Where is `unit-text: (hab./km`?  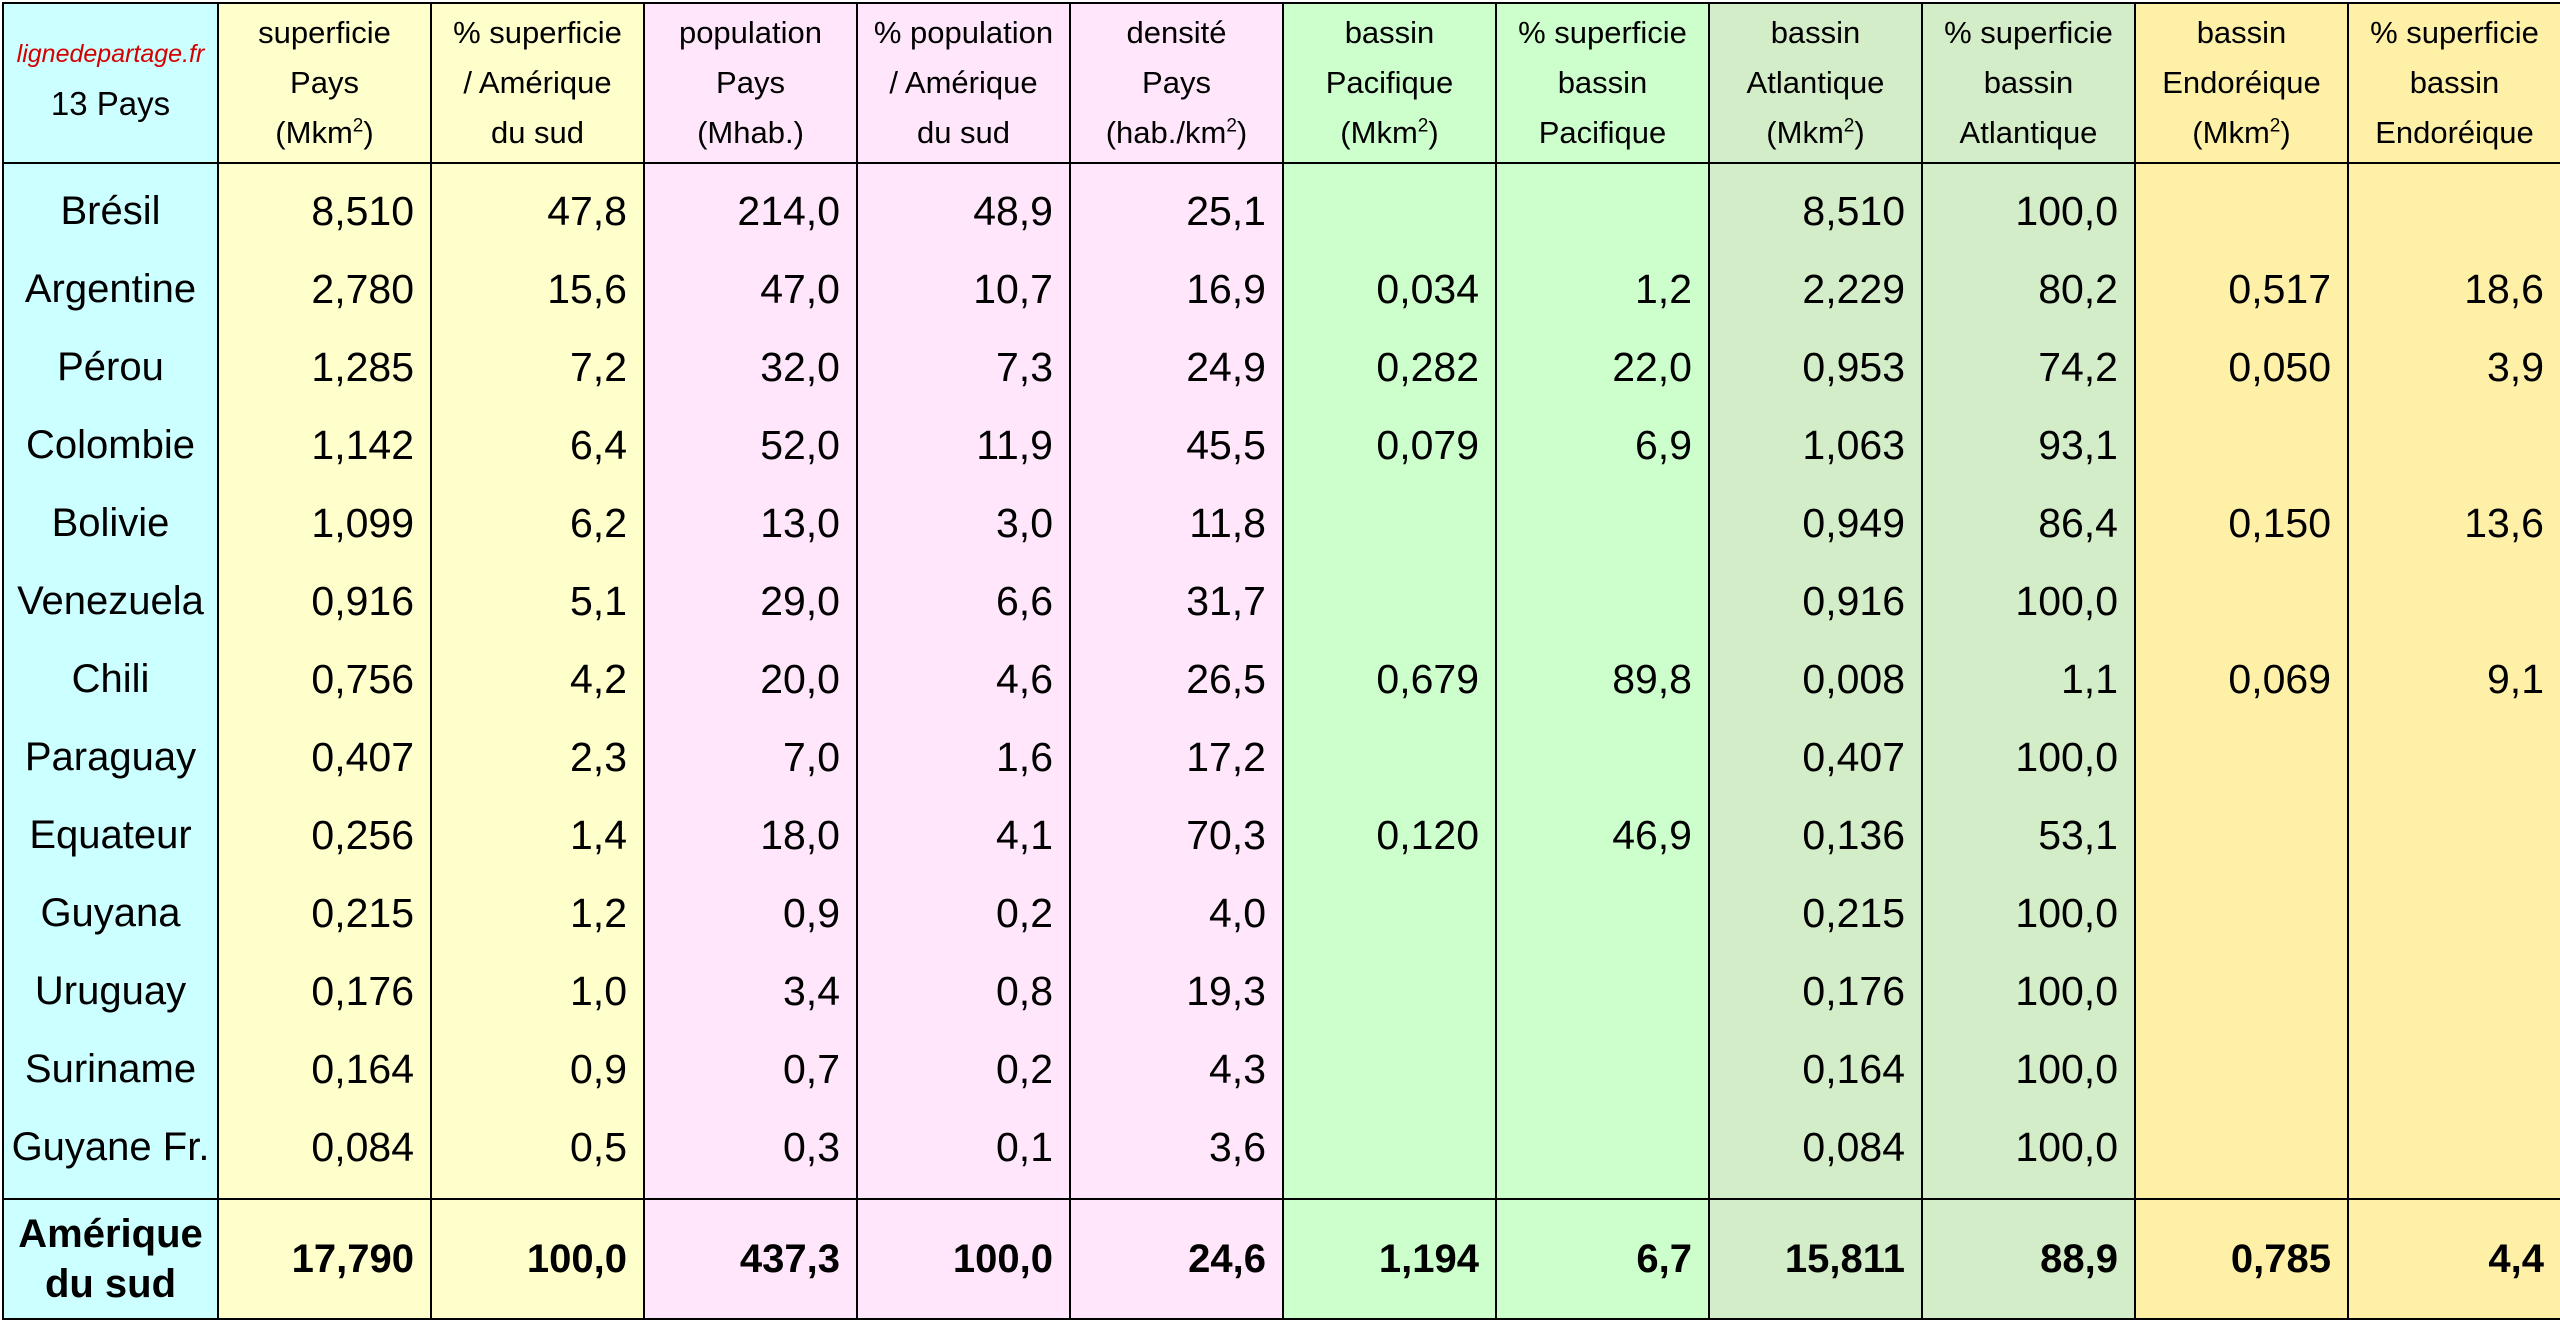
unit-text: (hab./km is located at coordinates (1166, 132).